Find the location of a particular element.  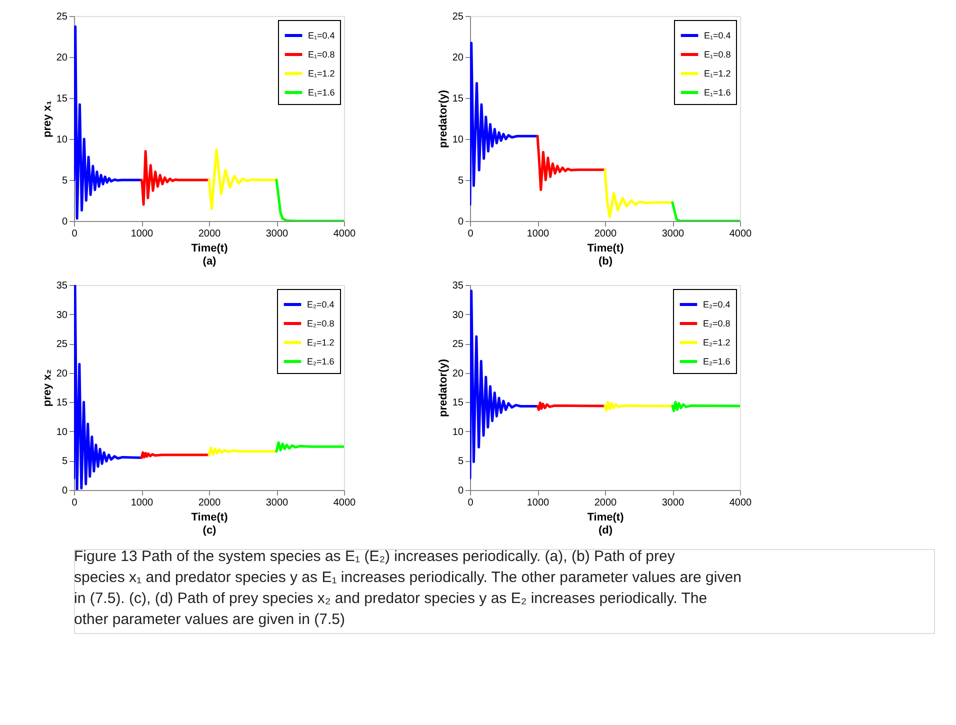

caption: Figure 13 Path of the system species as E₁ (E₂) increases periodically. (a), (b) Path of prey species x₁ and predator species y as E₁ increases periodically. The other parameter values are given in (7.5). (c), (d) Path of prey species x₂ and predator species y as E₂ increases periodically. The other parameter values are given in (7.5) is located at coordinates (408, 588).